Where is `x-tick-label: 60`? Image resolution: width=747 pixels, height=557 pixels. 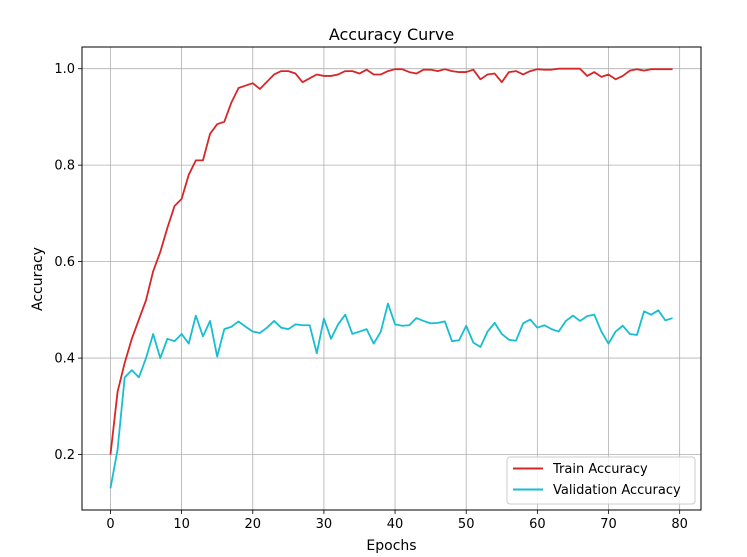
x-tick-label: 60 is located at coordinates (537, 524).